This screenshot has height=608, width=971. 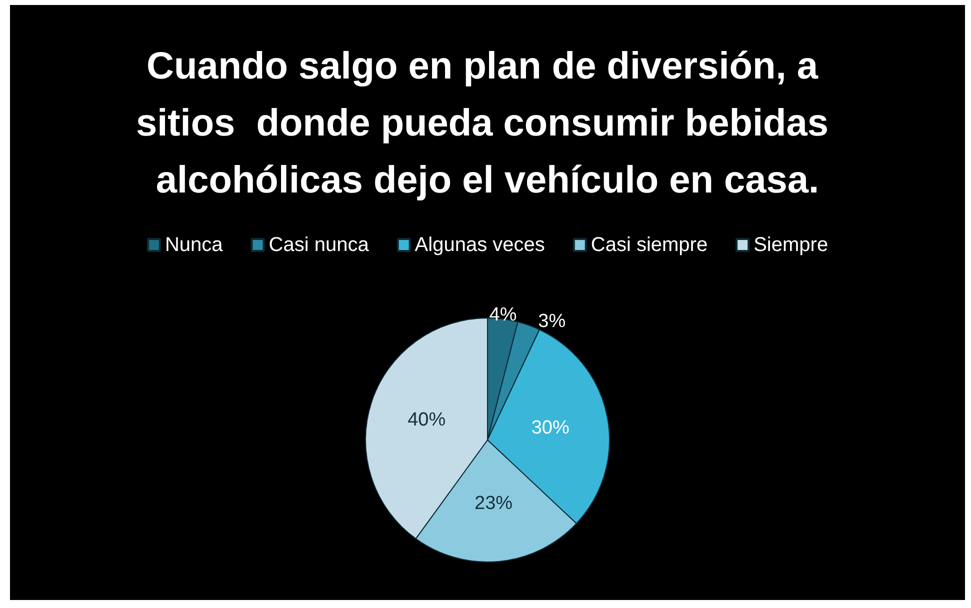 I want to click on data-label: 3%, so click(x=552, y=321).